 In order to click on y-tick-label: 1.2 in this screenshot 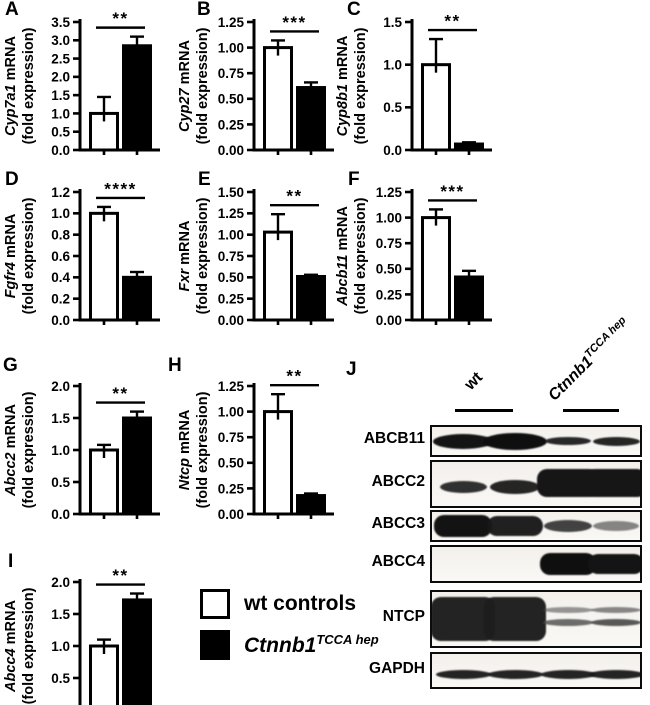, I will do `click(60, 192)`.